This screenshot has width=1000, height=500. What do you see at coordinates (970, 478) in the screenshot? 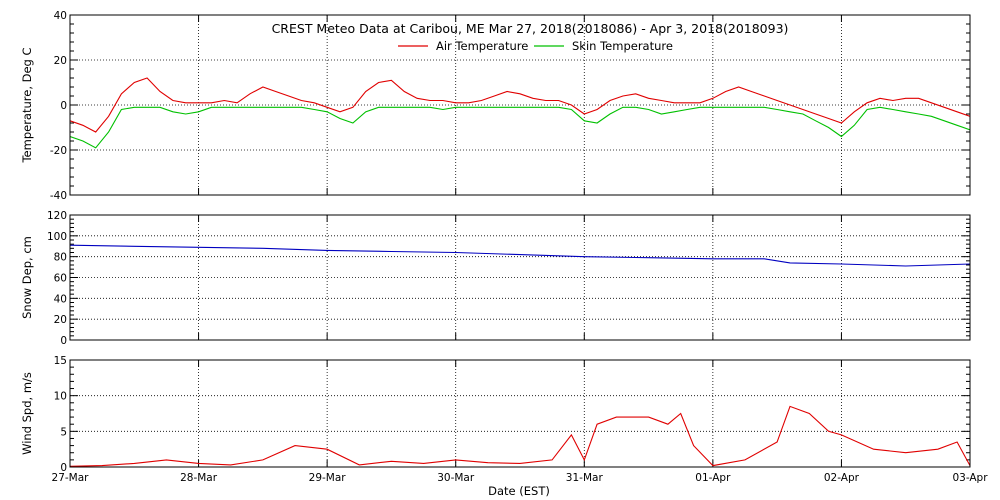
I see `x-tick-label: 03-Apr` at bounding box center [970, 478].